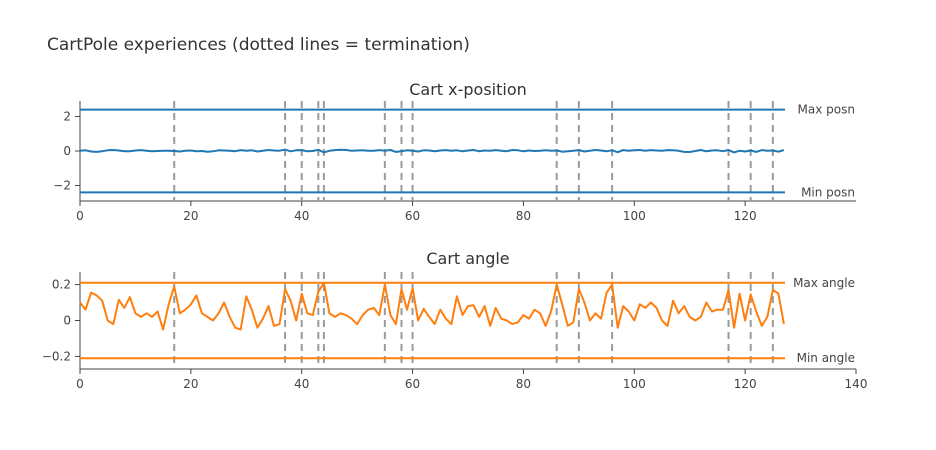  What do you see at coordinates (828, 192) in the screenshot?
I see `threshold-label: Min posn` at bounding box center [828, 192].